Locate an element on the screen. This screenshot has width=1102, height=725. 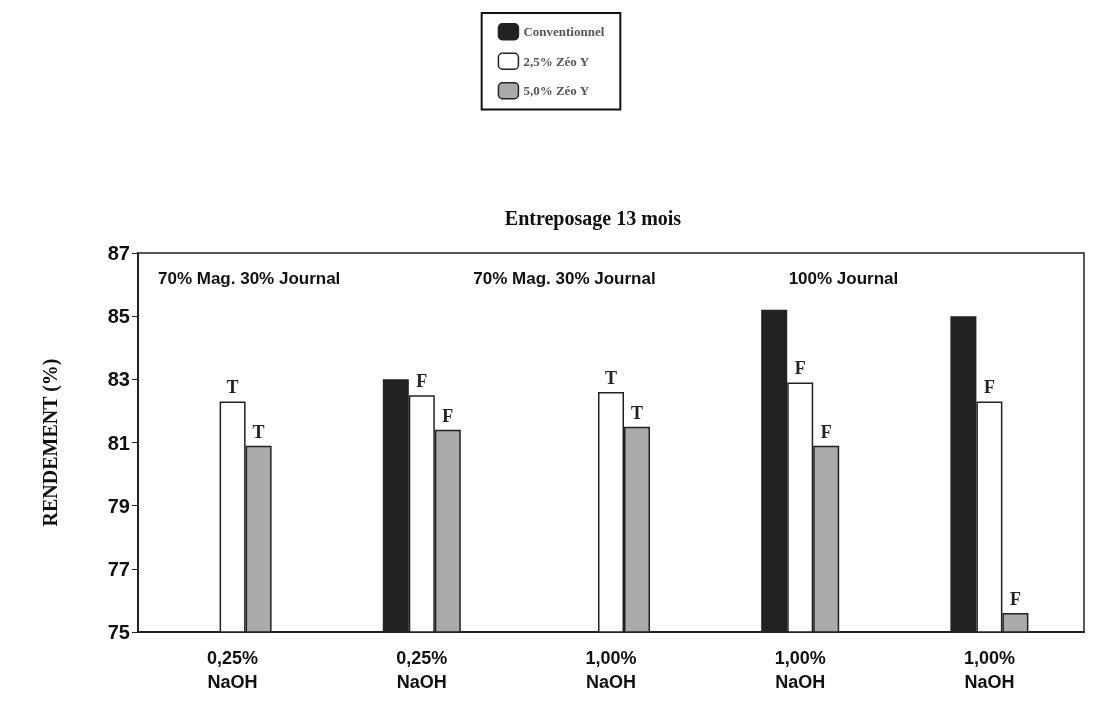
y-tick-label: 77 is located at coordinates (118, 568).